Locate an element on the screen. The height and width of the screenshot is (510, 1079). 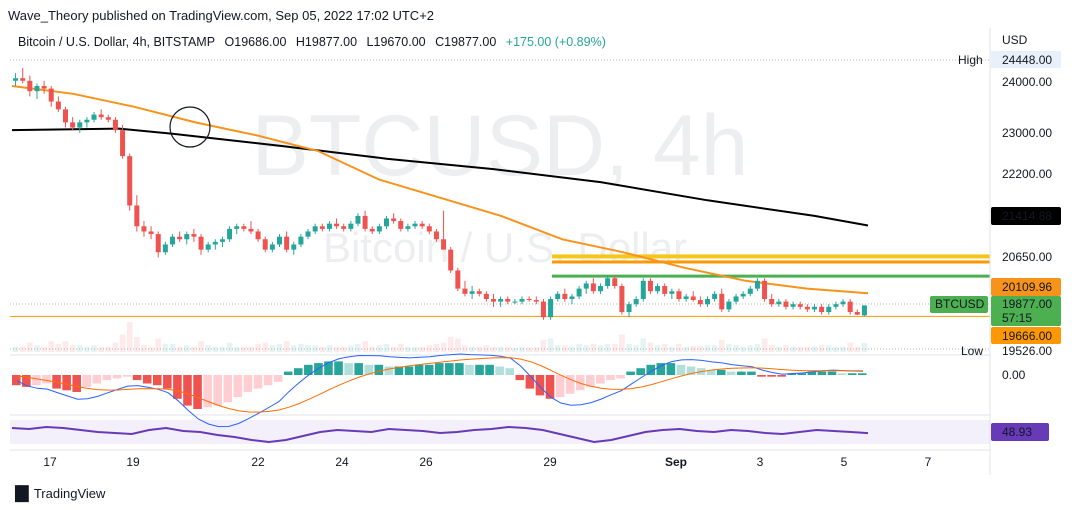
low-label: Low is located at coordinates (972, 351).